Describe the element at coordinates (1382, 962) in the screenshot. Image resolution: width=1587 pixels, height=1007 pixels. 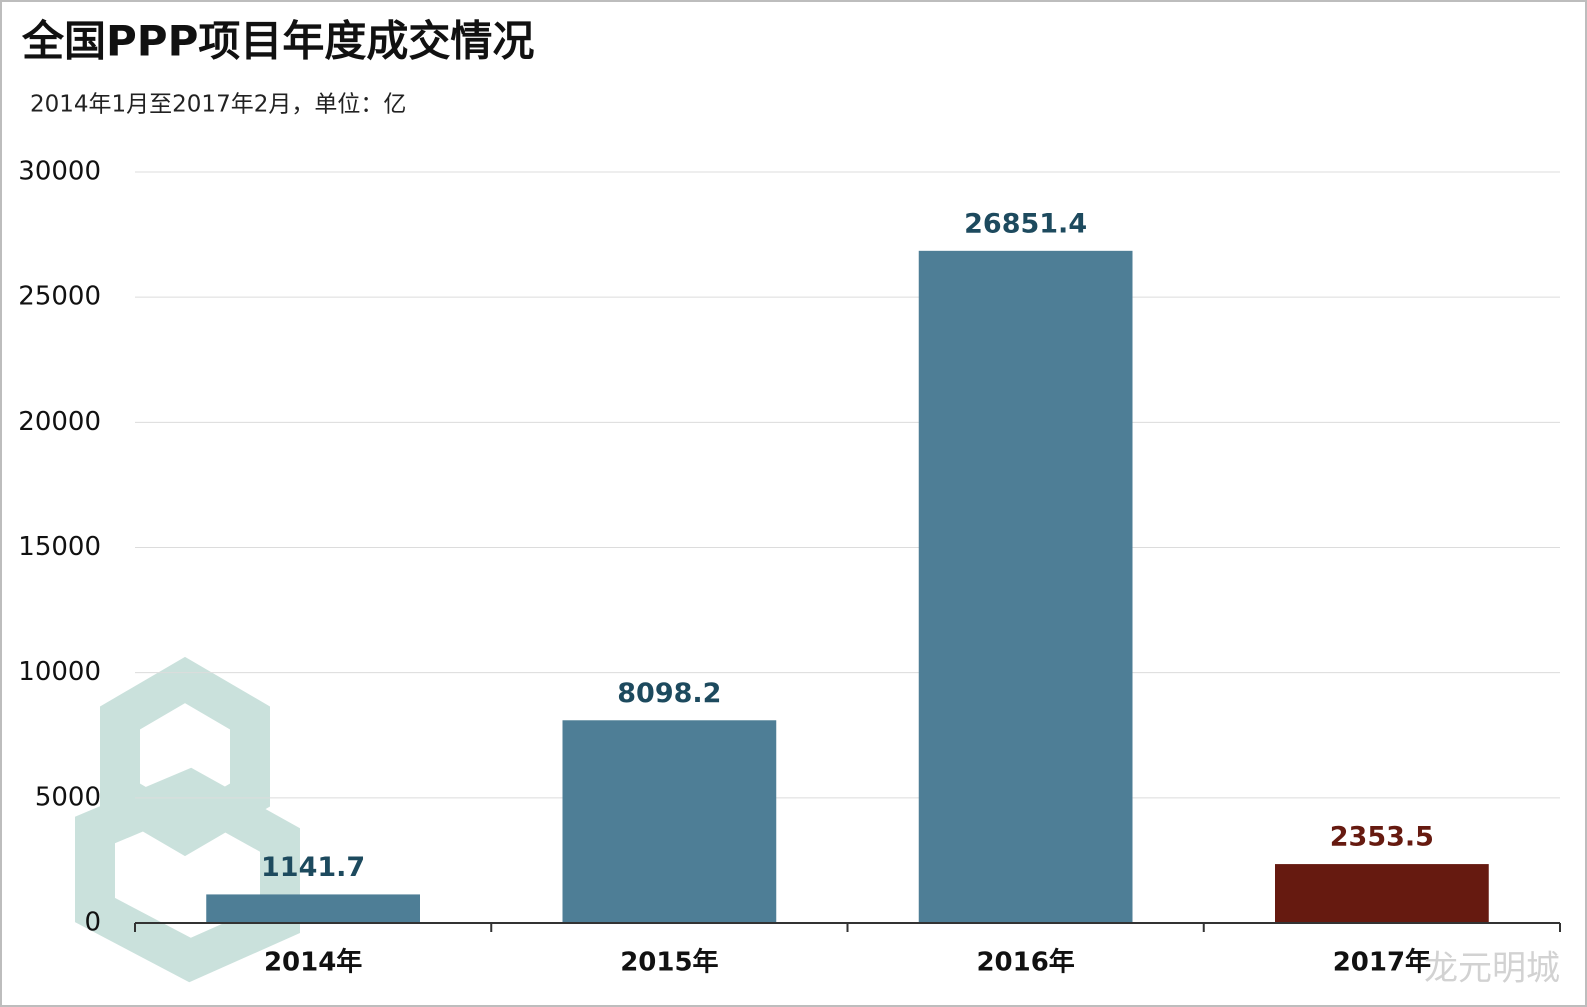
I see `x-tick-label: 2017年` at that location.